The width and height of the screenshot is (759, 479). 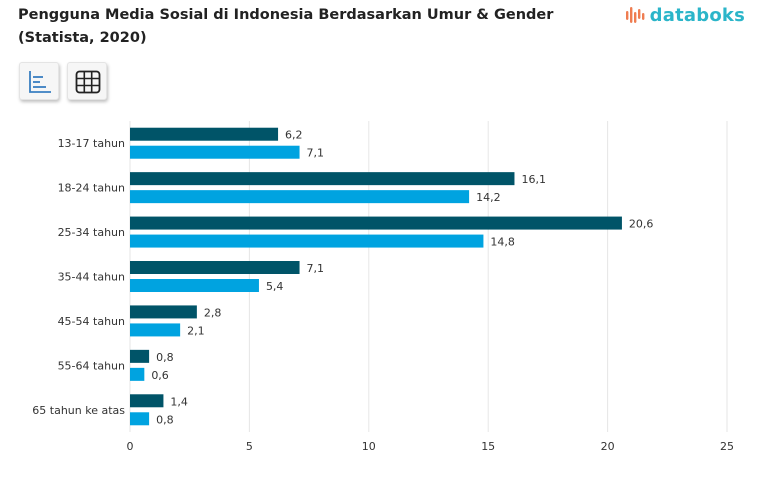 What do you see at coordinates (196, 330) in the screenshot?
I see `data-label-series-2: 2,1` at bounding box center [196, 330].